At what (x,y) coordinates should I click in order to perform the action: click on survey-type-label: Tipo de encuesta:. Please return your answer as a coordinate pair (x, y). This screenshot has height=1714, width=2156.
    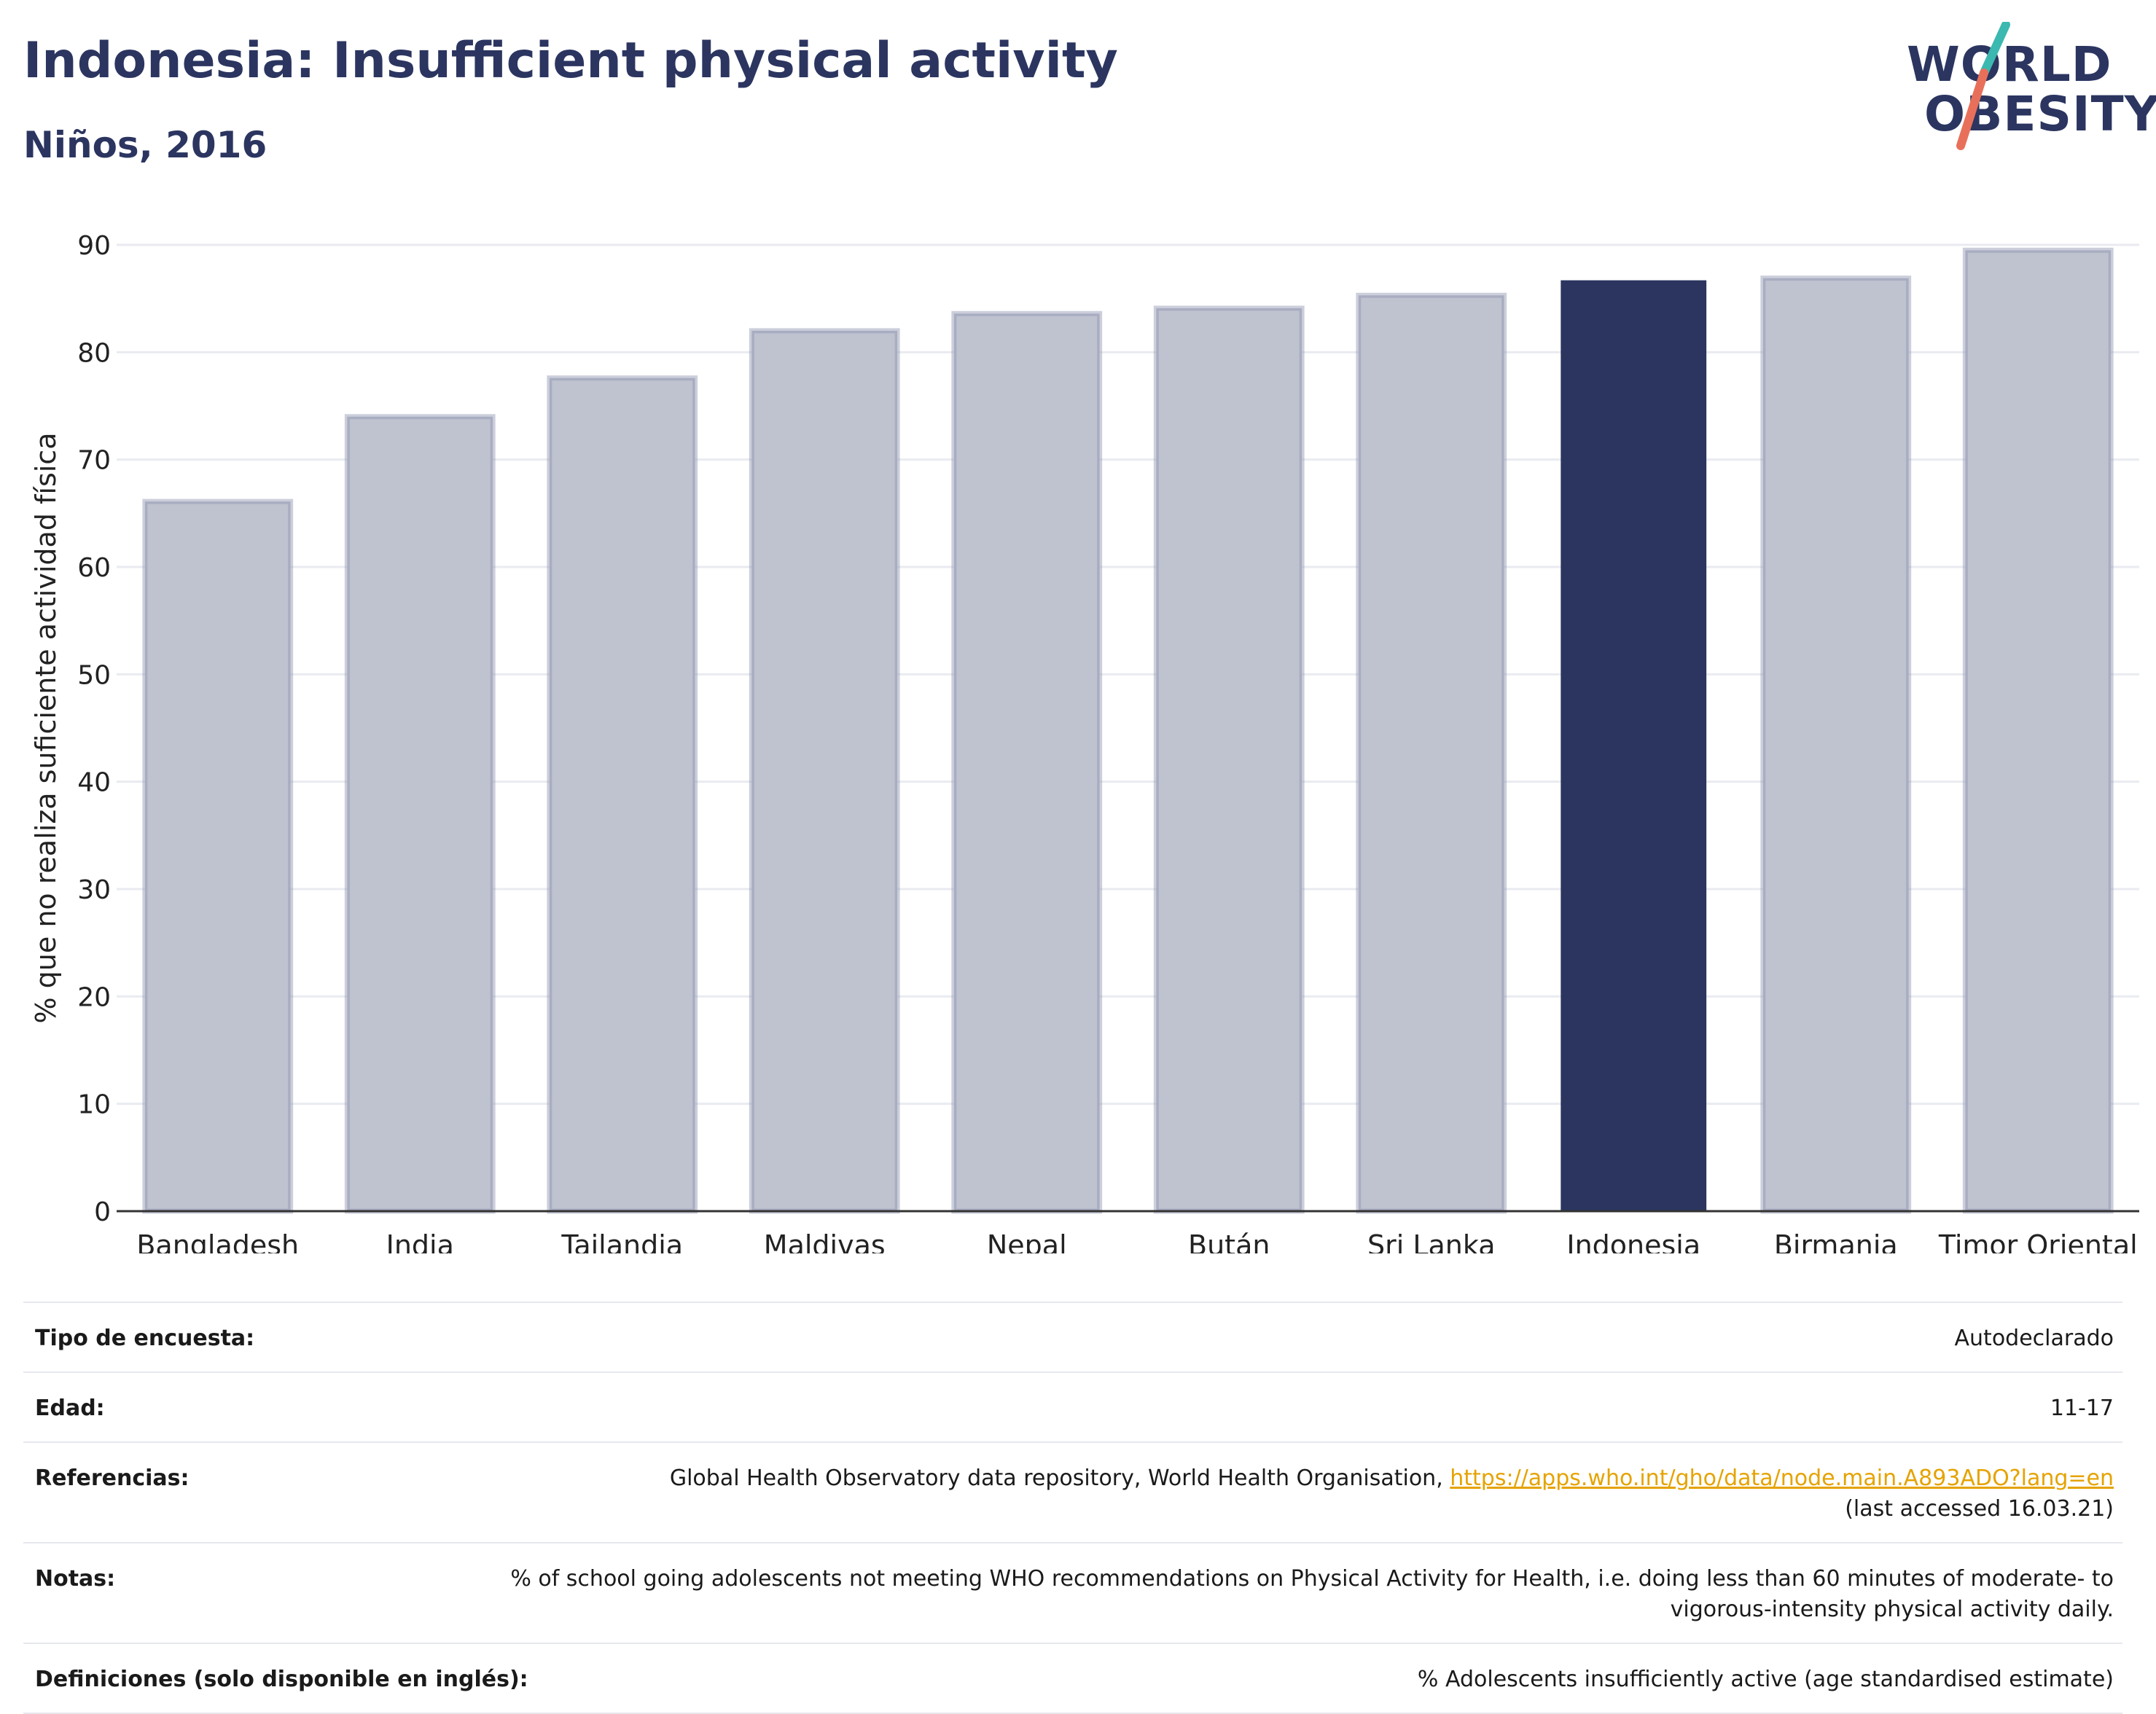
    Looking at the image, I should click on (145, 1338).